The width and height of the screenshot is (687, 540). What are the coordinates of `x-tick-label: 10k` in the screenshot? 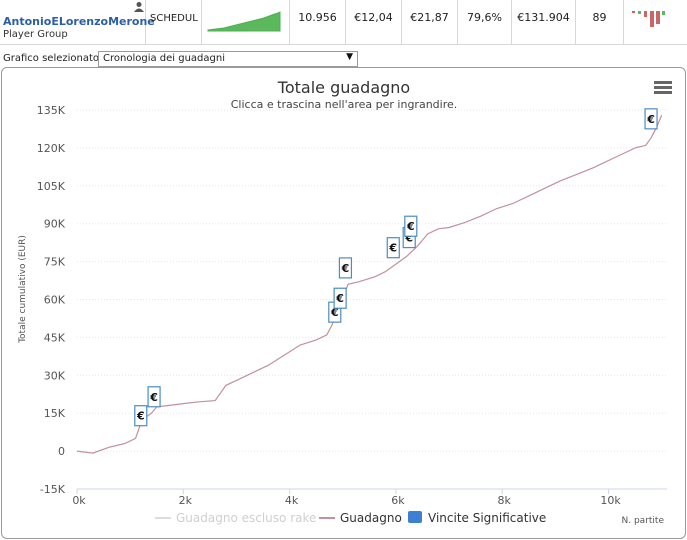 It's located at (610, 500).